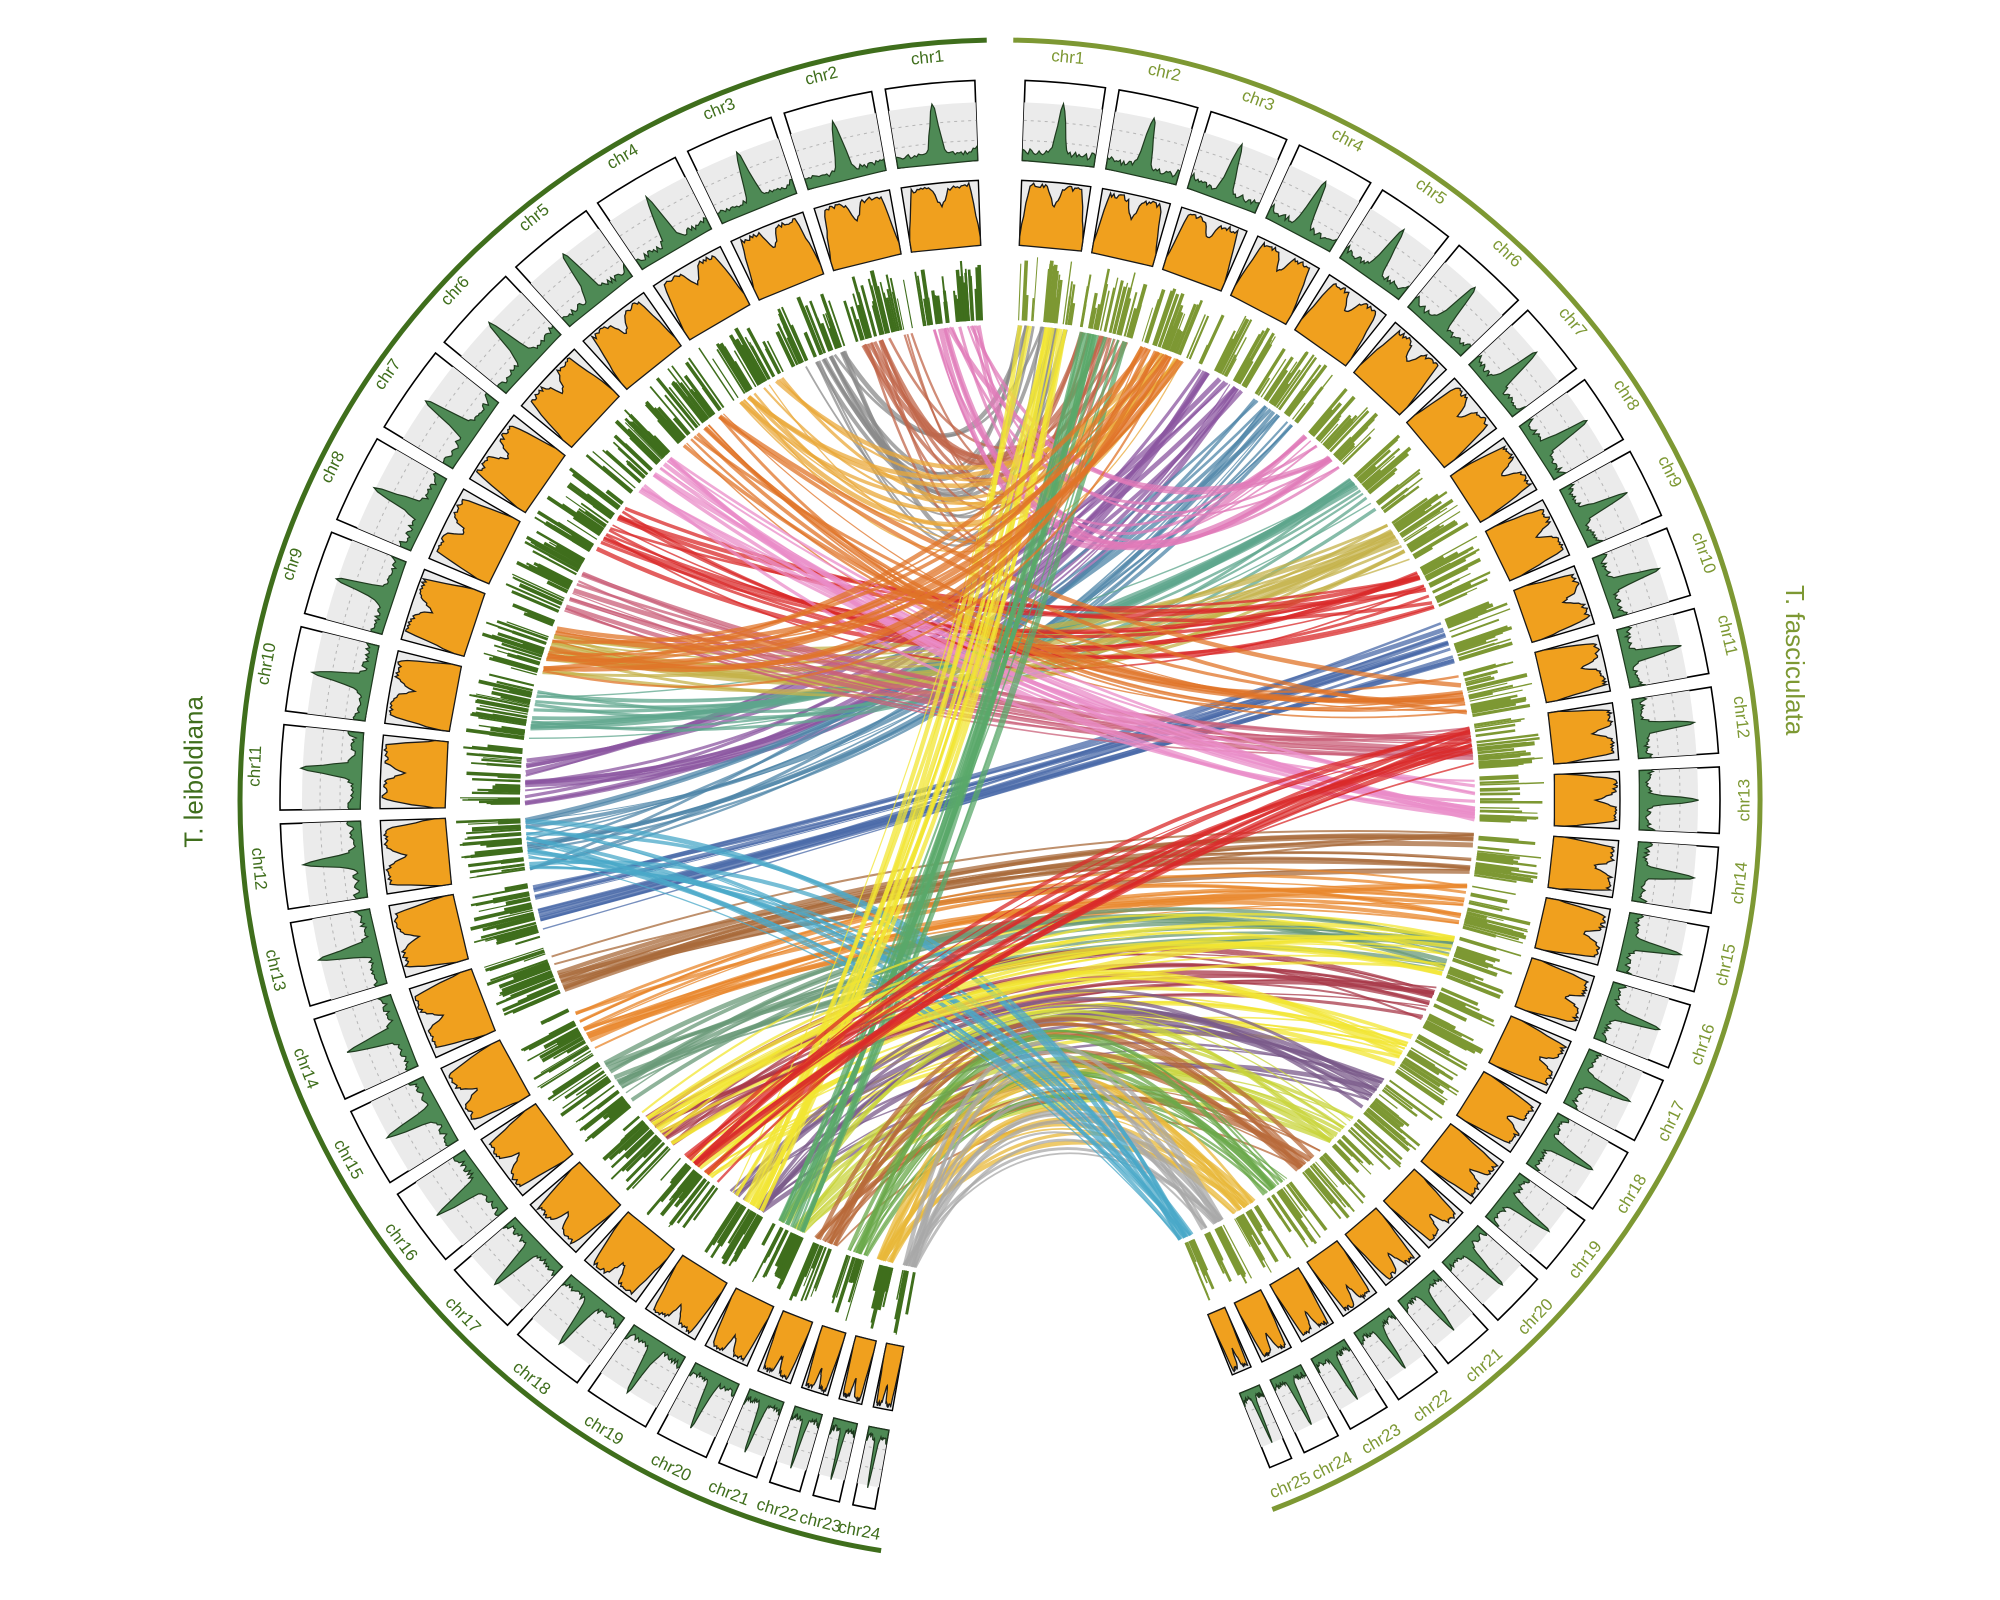  Describe the element at coordinates (462, 1315) in the screenshot. I see `chromosome-label: chr17` at that location.